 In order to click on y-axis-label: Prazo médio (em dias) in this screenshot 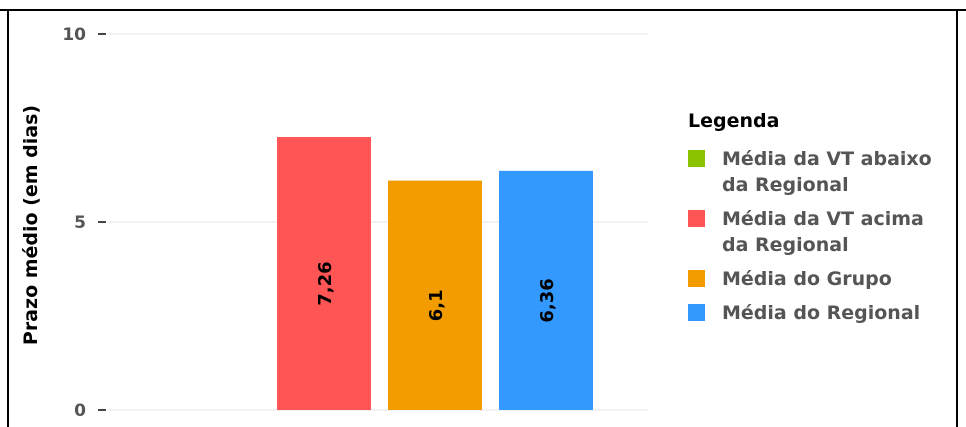, I will do `click(31, 225)`.